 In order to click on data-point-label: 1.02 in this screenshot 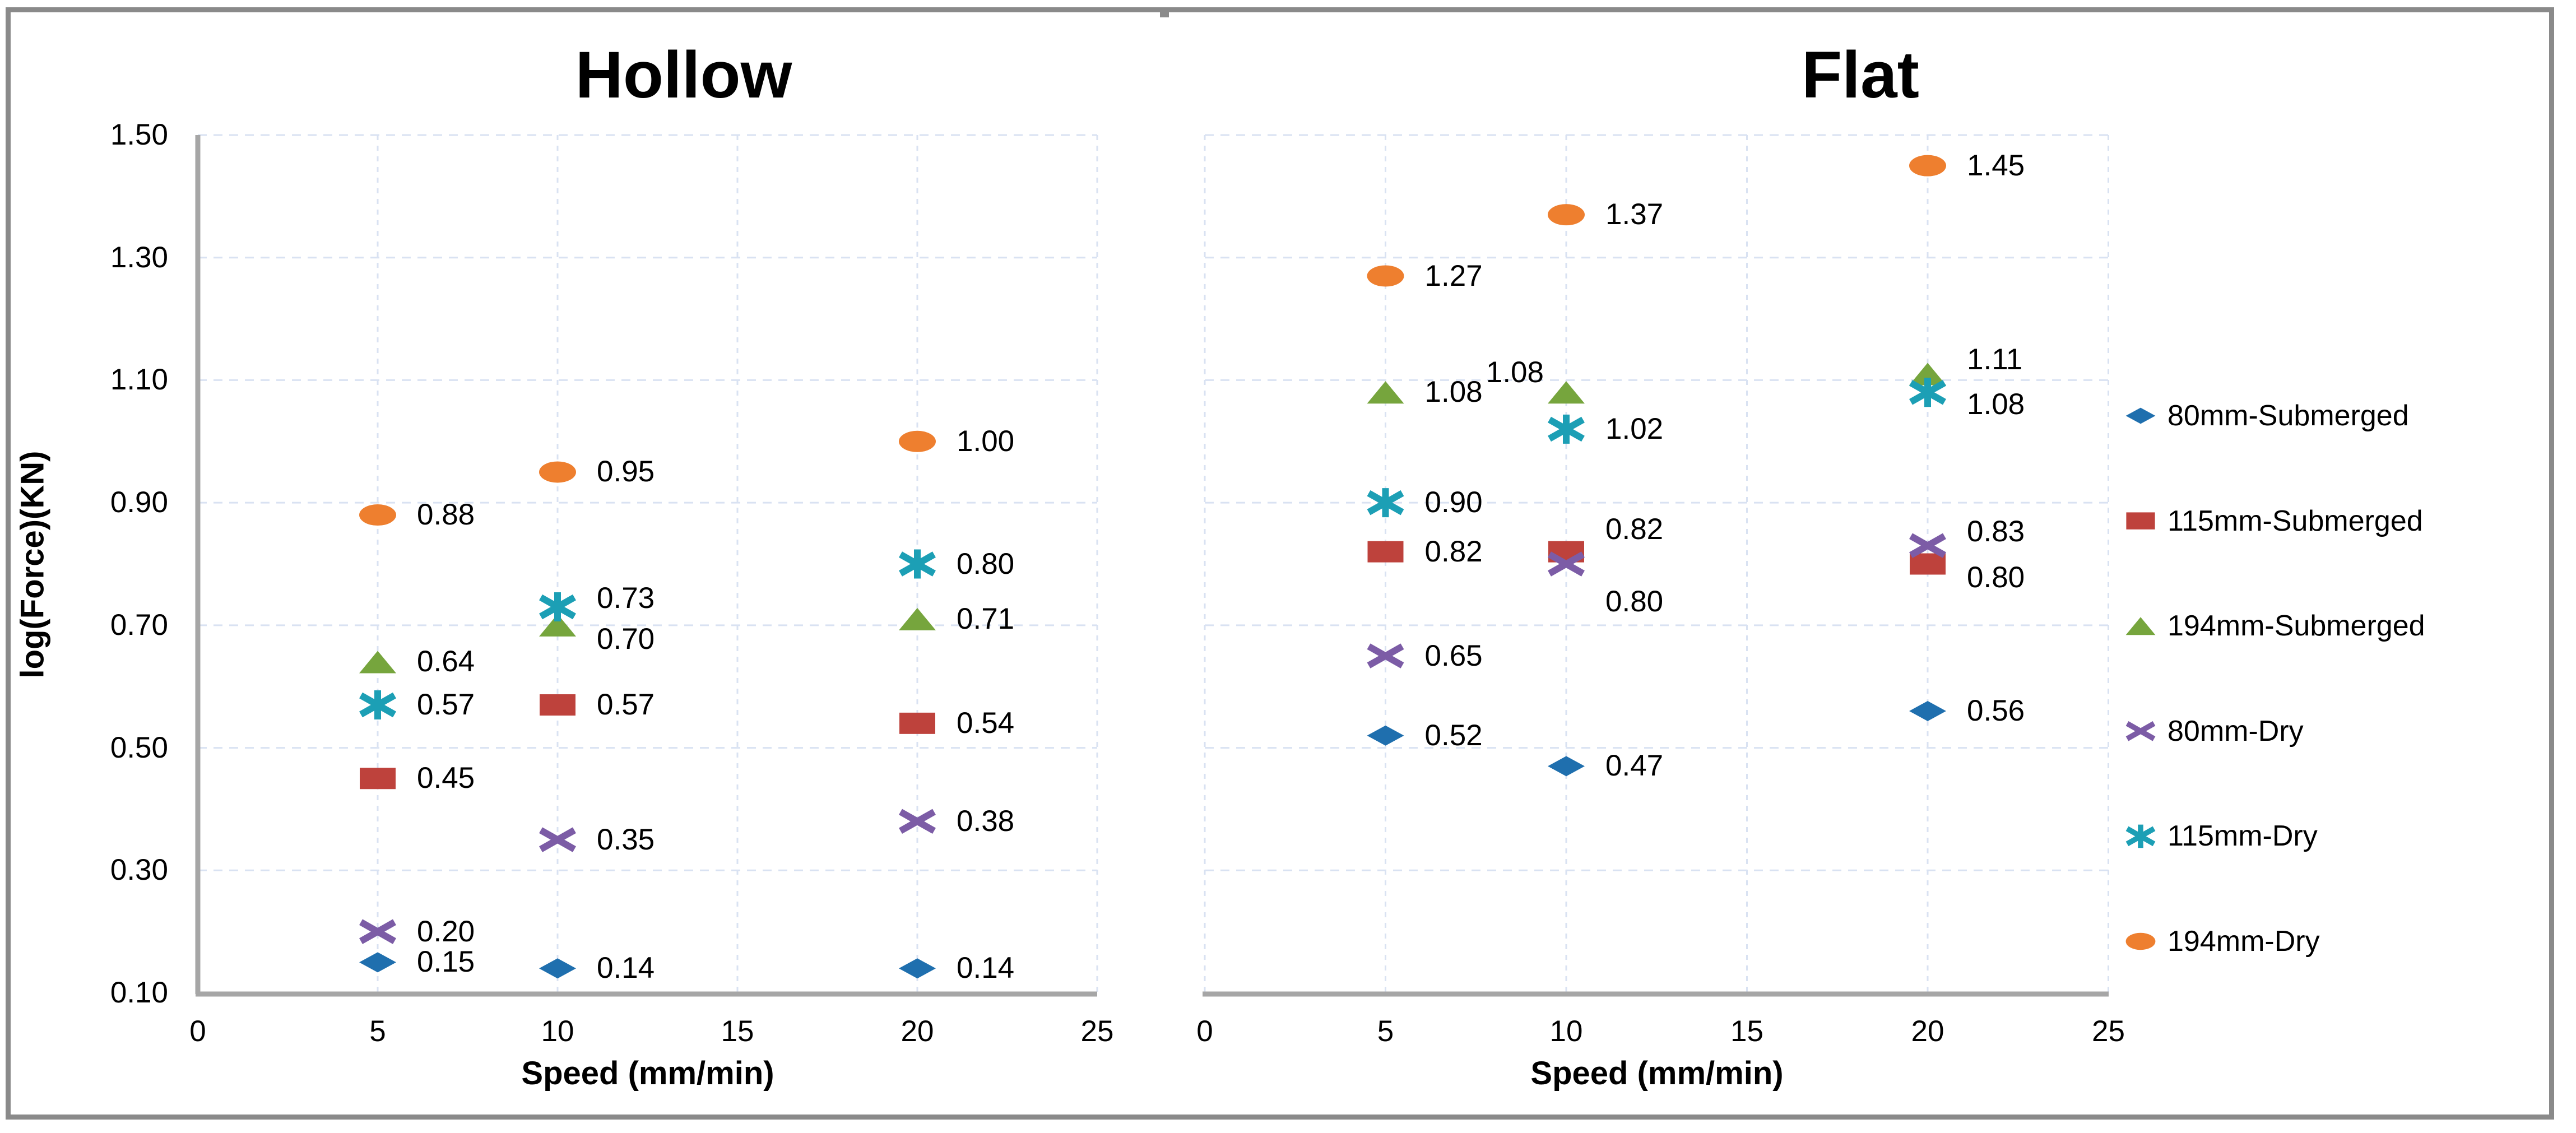, I will do `click(1634, 428)`.